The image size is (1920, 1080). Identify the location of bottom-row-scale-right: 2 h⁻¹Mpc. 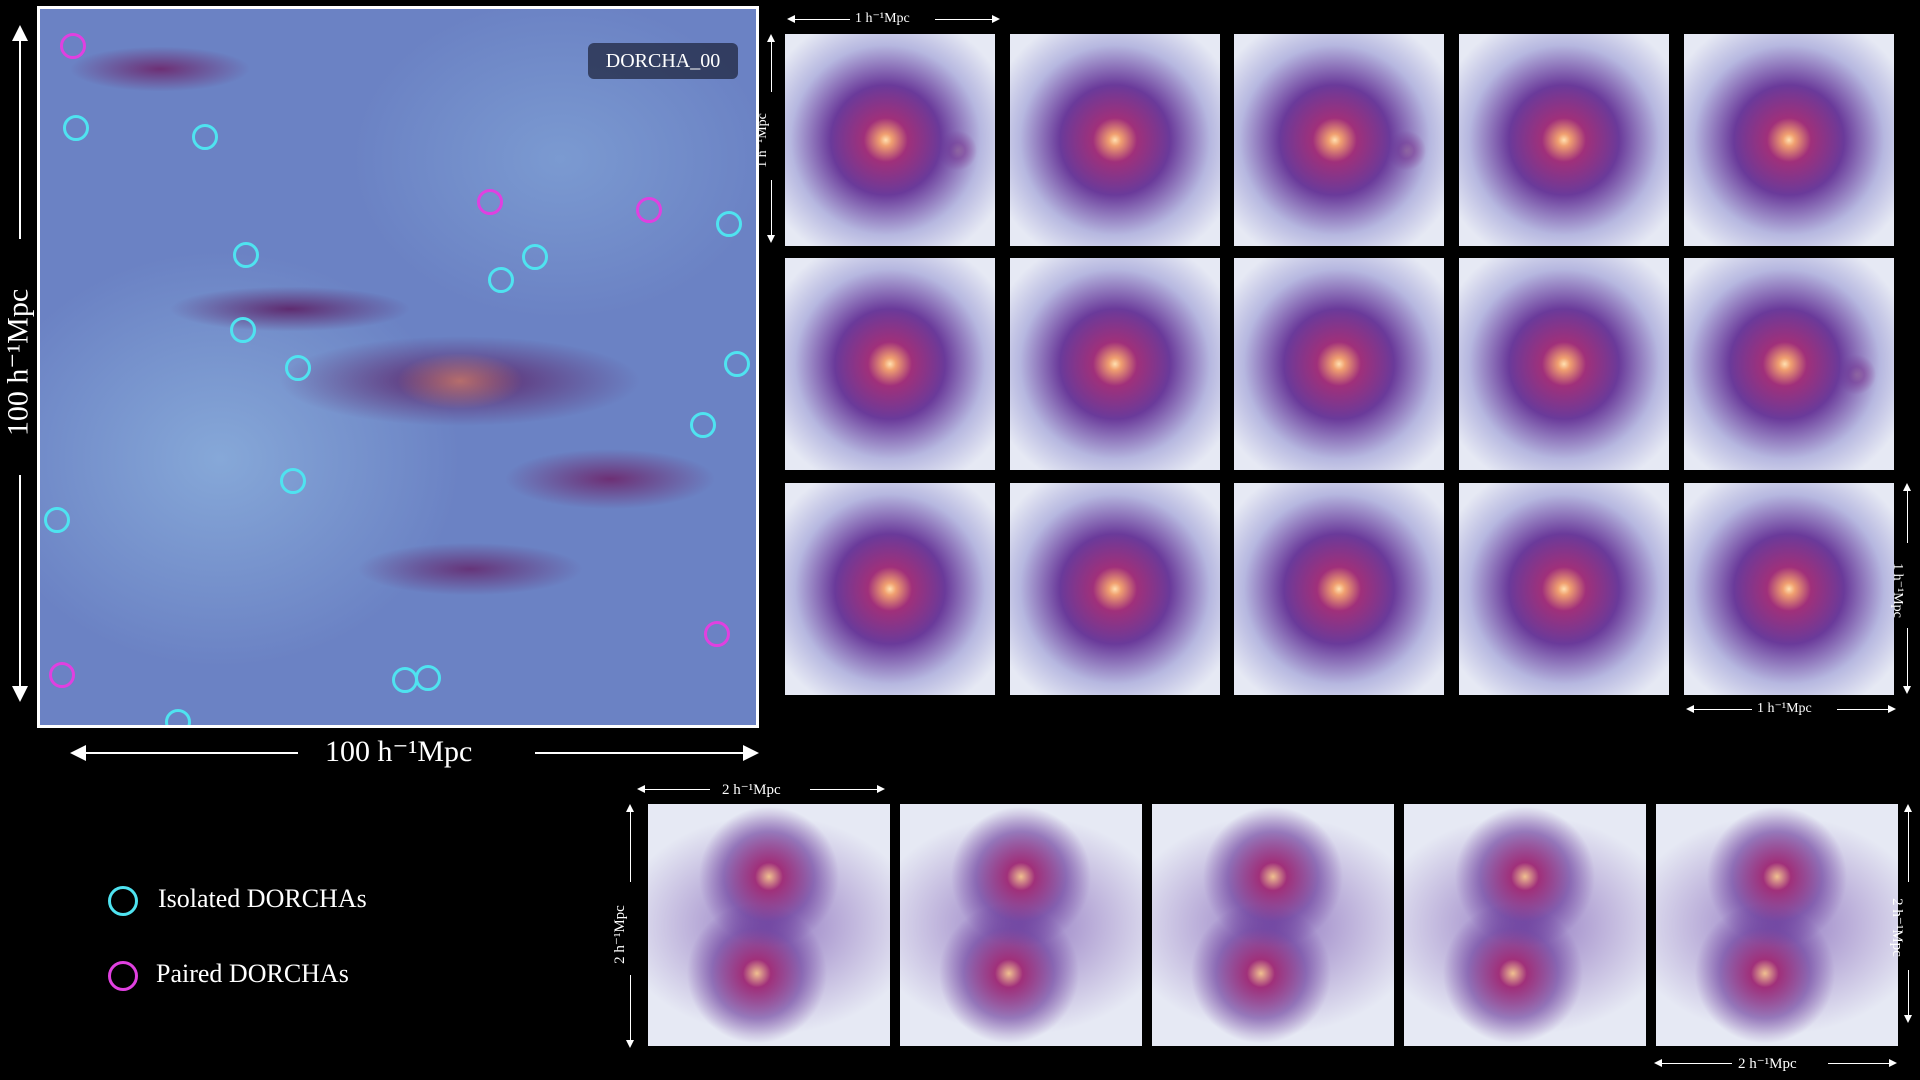
(1896, 927).